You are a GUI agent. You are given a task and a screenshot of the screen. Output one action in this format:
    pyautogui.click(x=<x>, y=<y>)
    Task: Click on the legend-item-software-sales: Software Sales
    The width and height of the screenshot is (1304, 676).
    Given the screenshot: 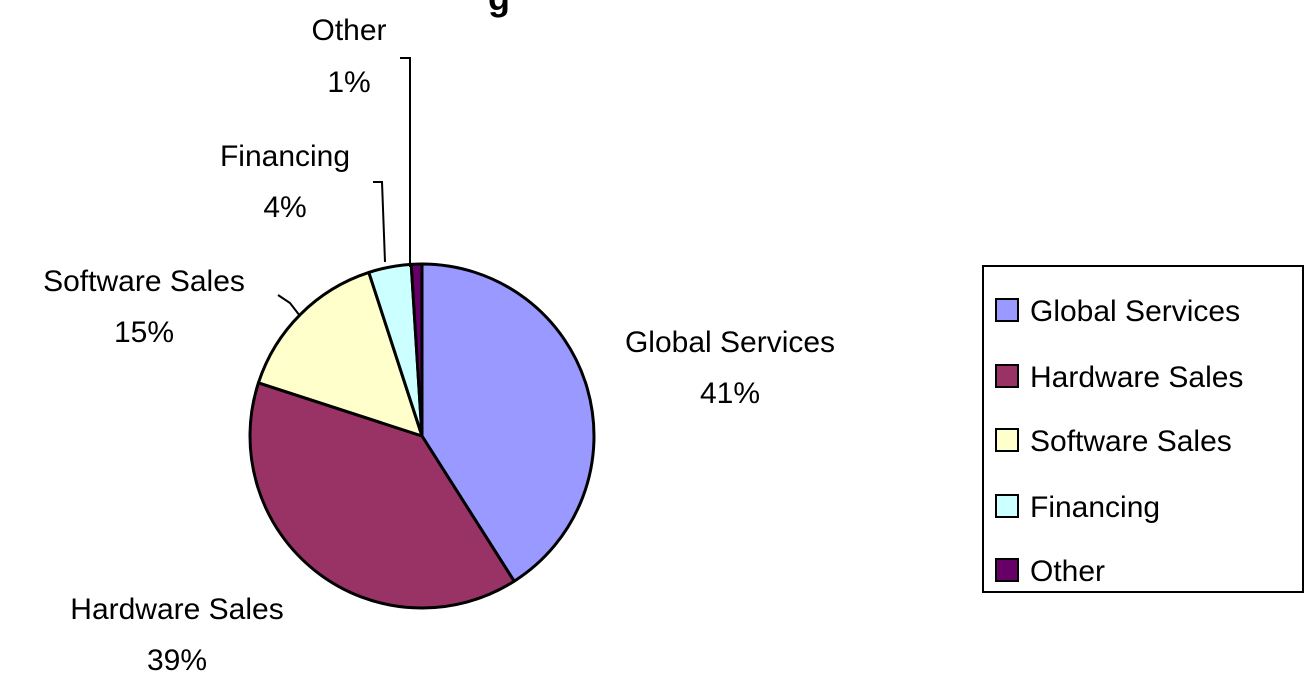 What is the action you would take?
    pyautogui.click(x=1113, y=441)
    